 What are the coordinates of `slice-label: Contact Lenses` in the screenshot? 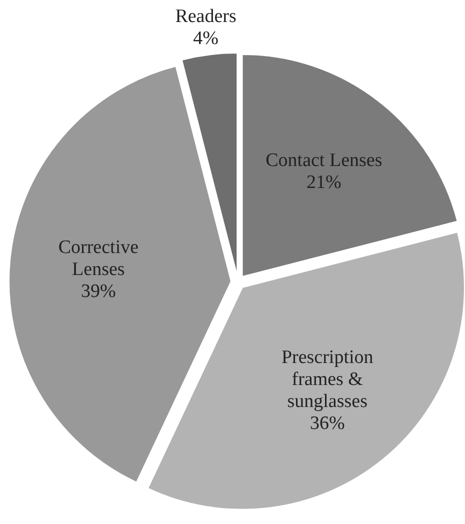 It's located at (324, 161).